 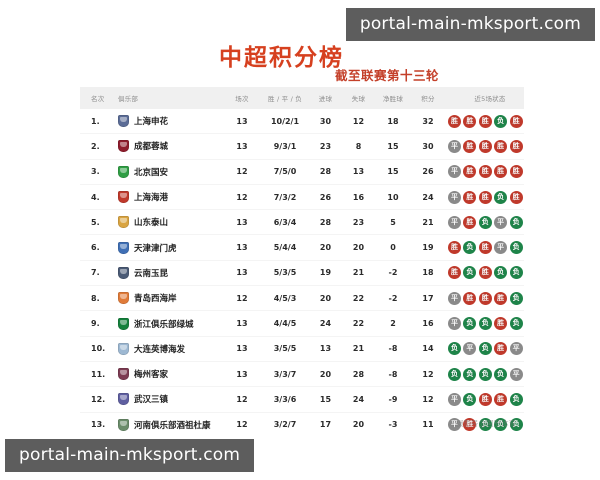 I want to click on form-badges: 负平负胜平, so click(x=484, y=349).